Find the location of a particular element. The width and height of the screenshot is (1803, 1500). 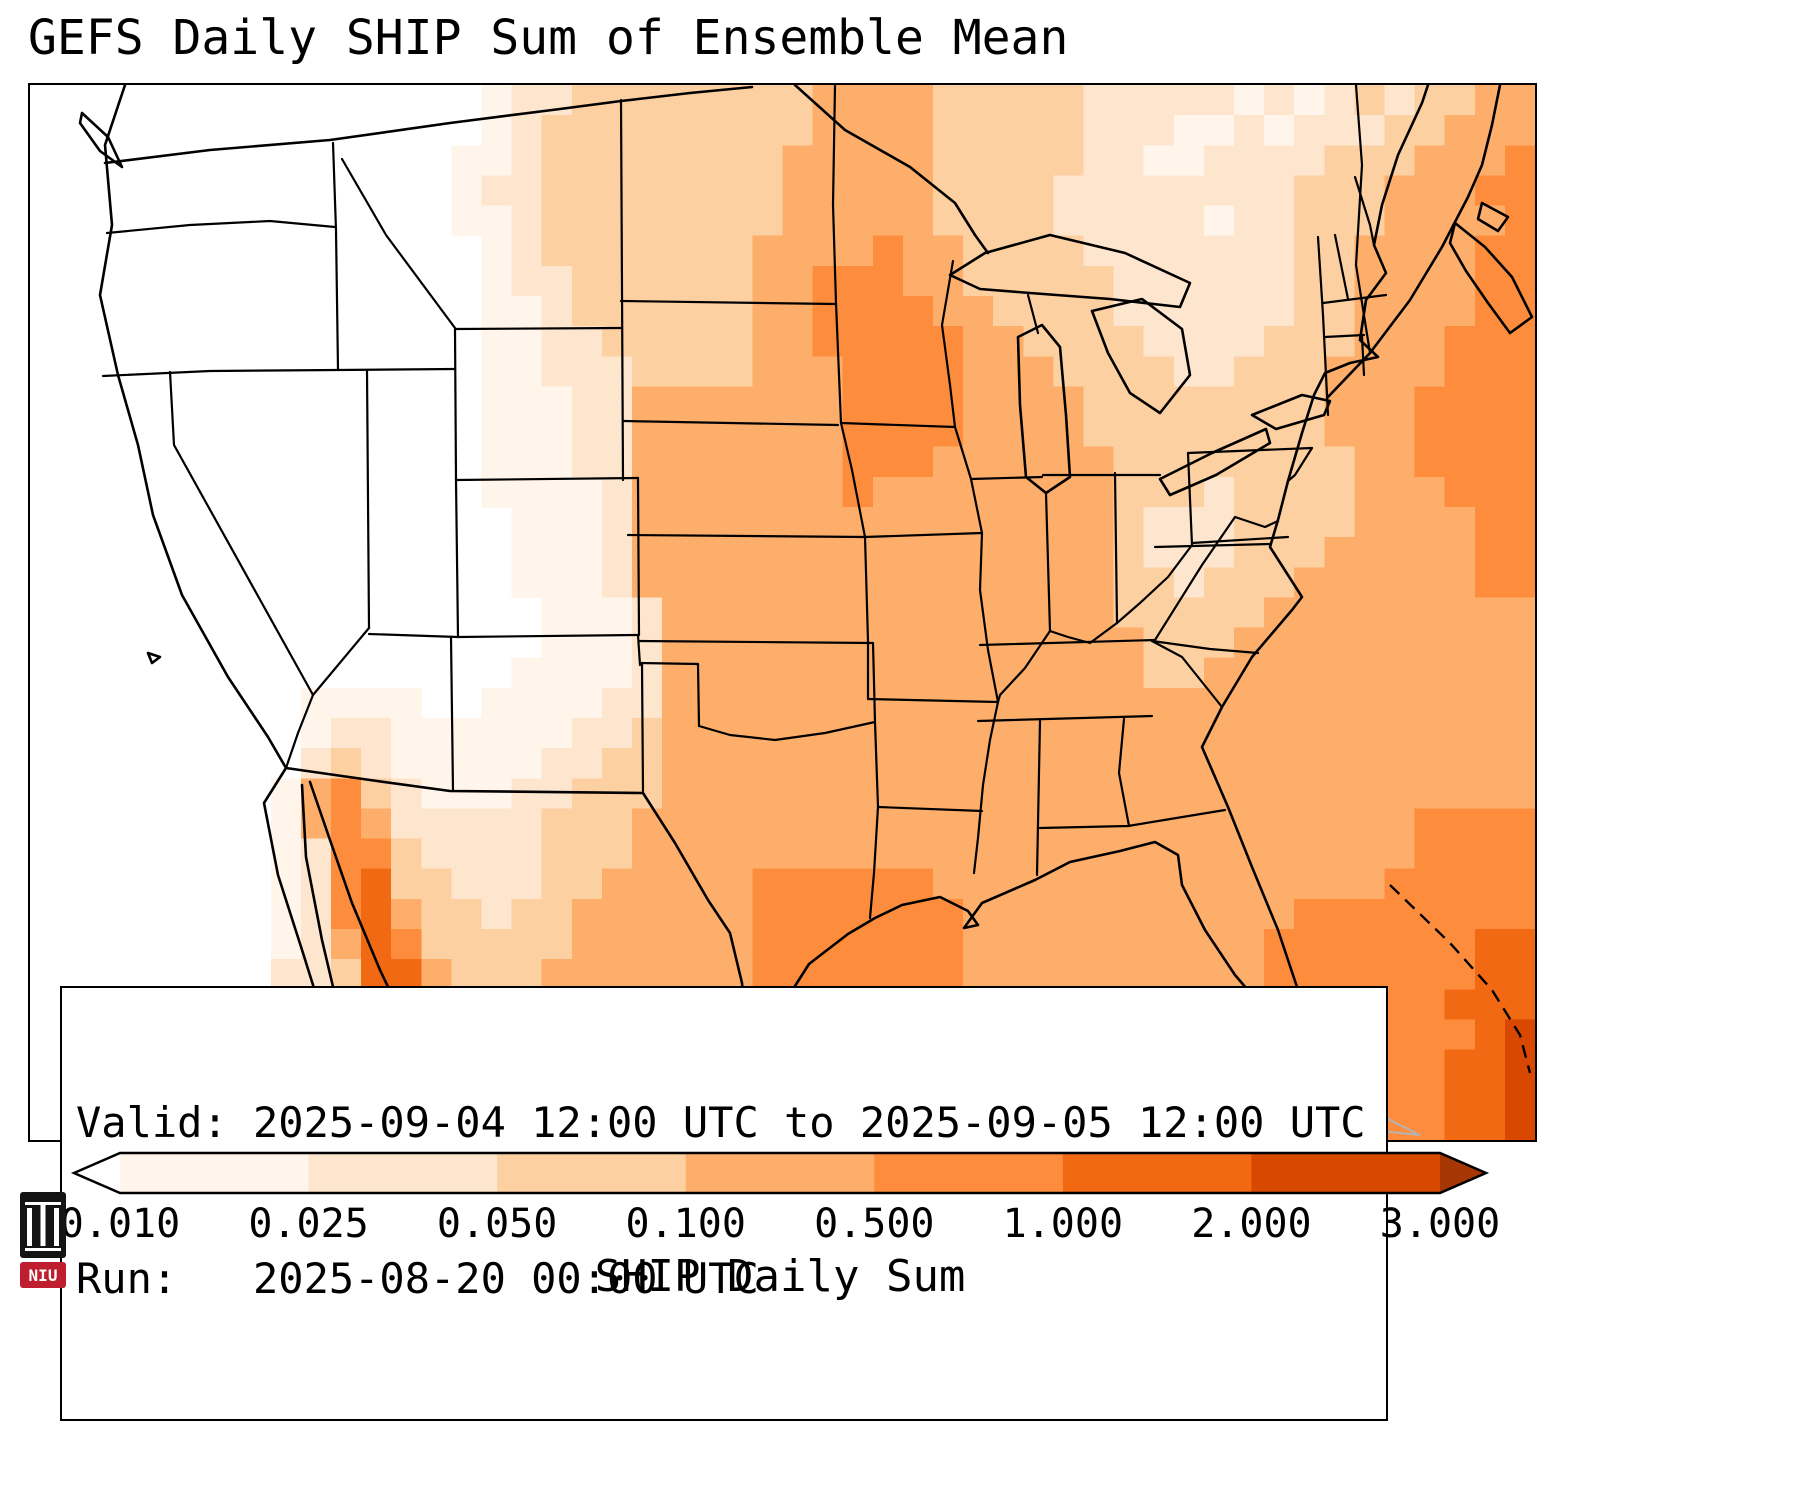

colorbar is located at coordinates (780, 1173).